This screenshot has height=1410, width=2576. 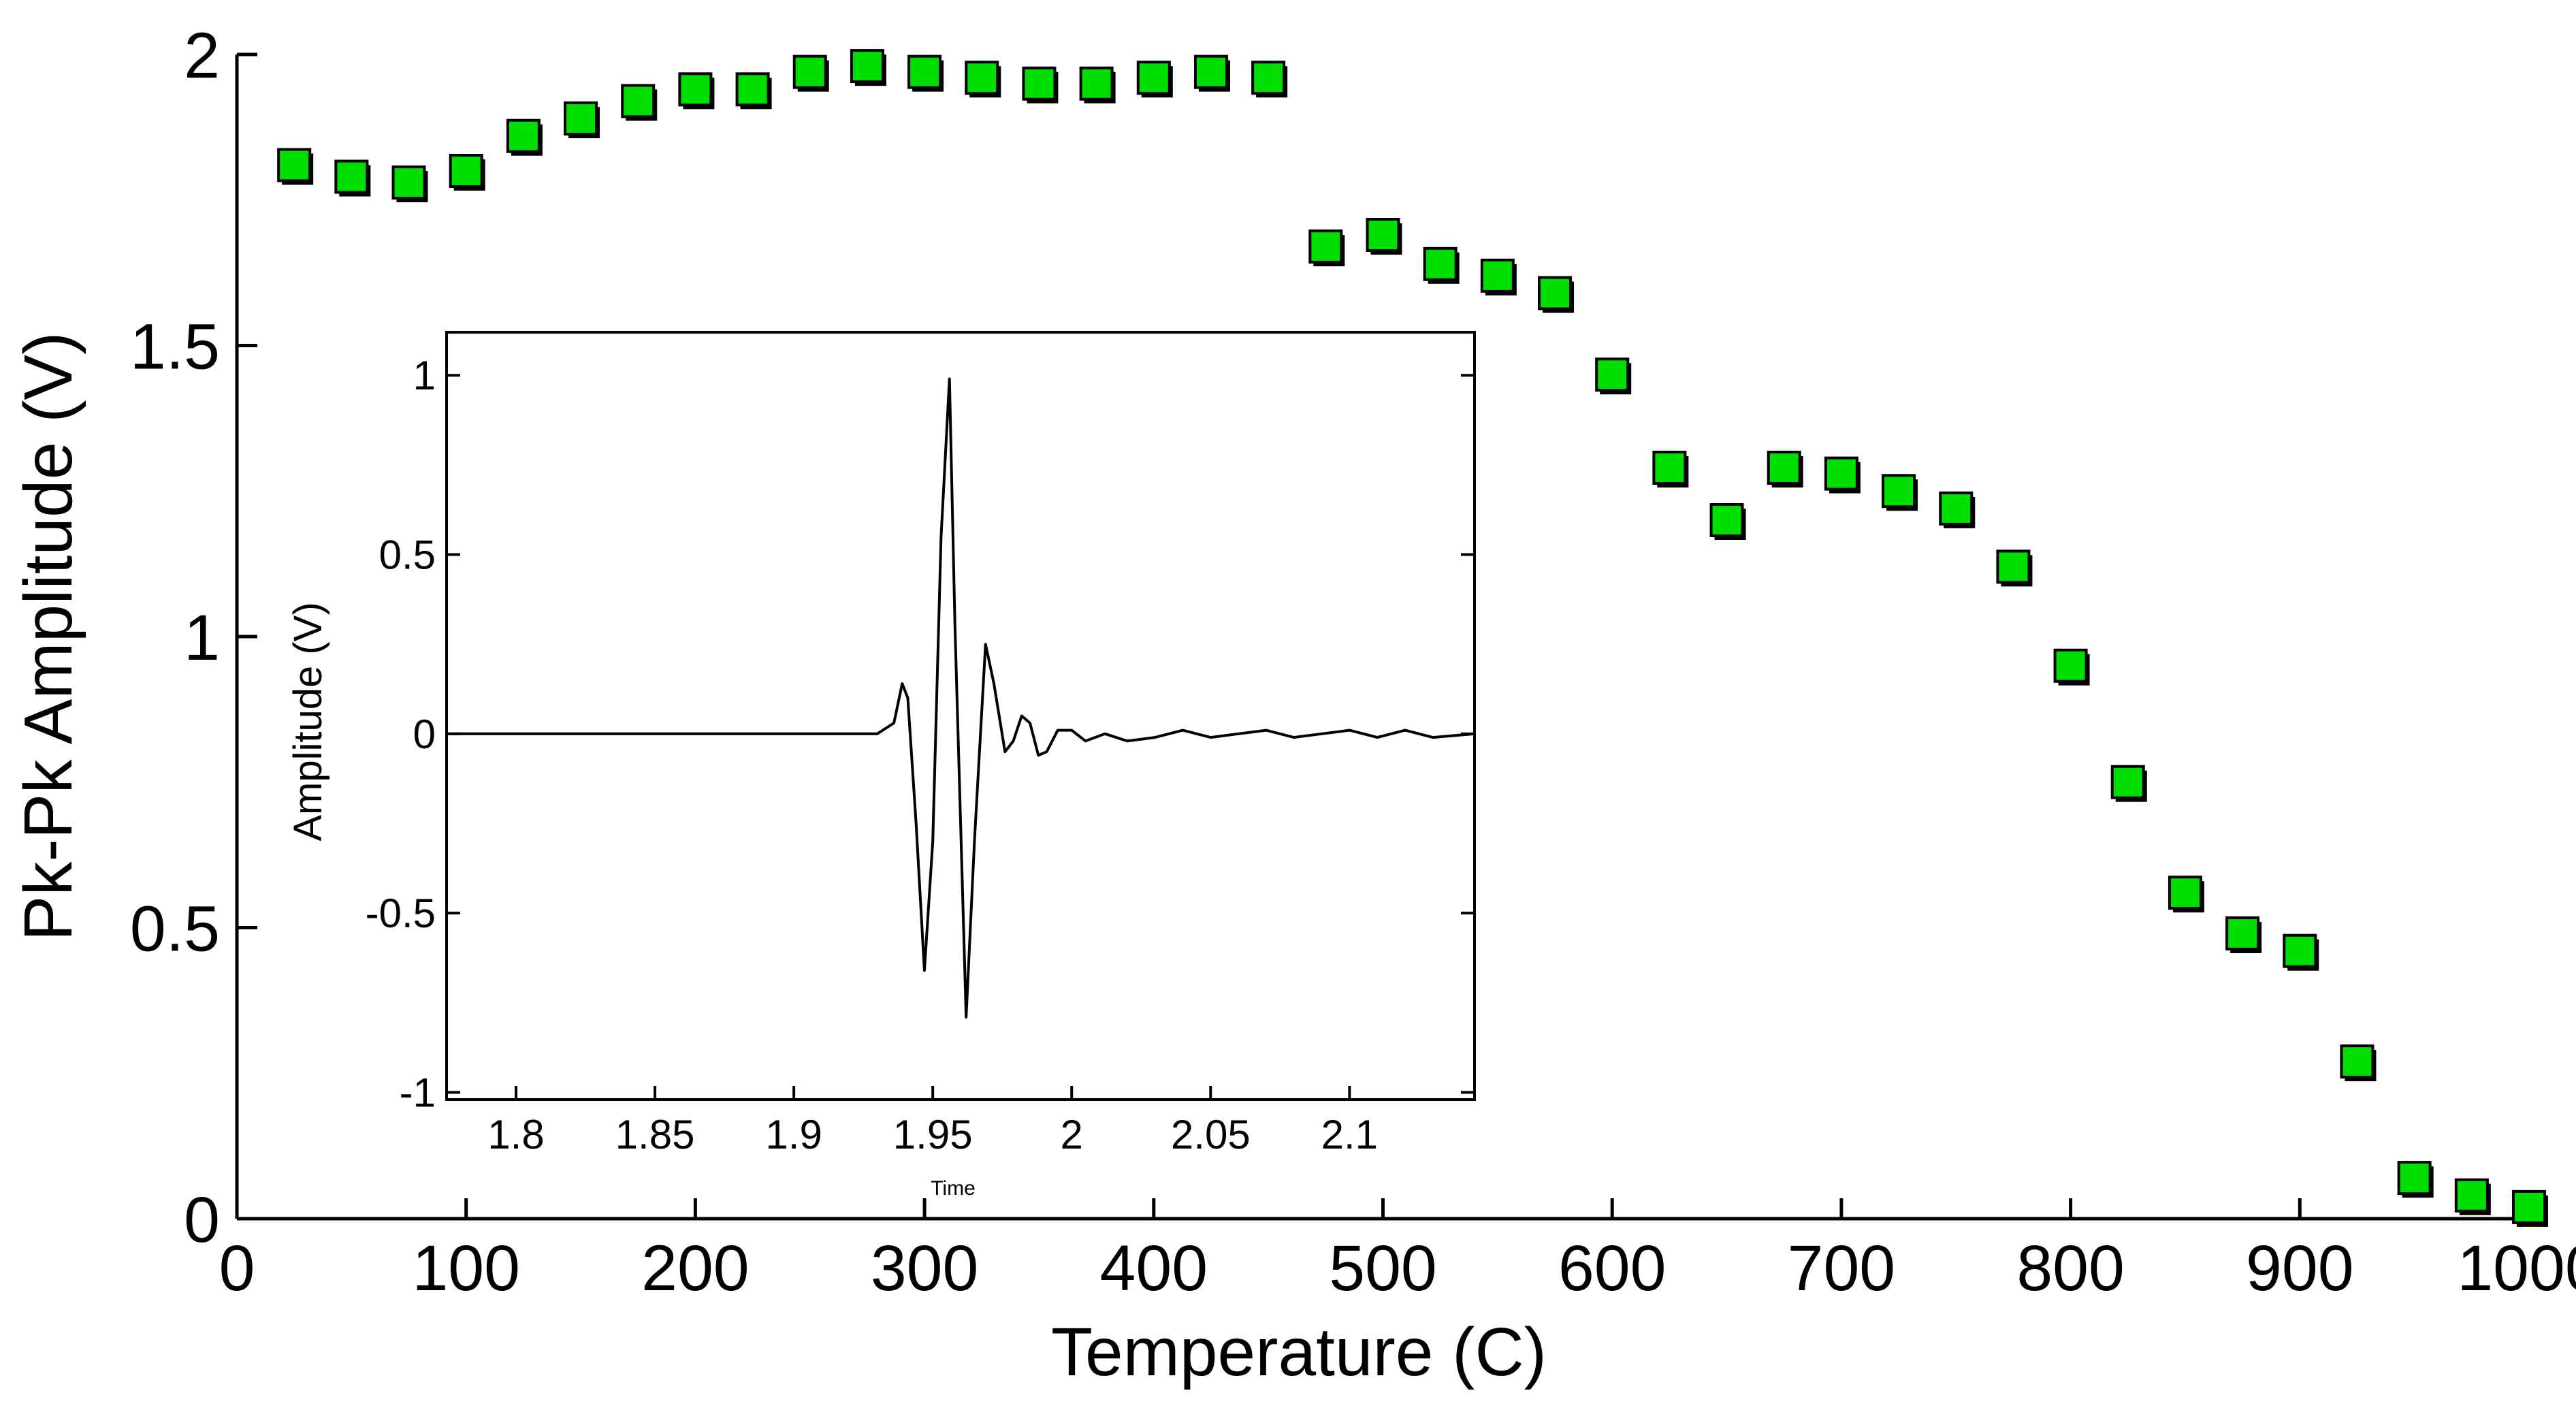 What do you see at coordinates (408, 555) in the screenshot?
I see `inset-y-tick-label: 0.5` at bounding box center [408, 555].